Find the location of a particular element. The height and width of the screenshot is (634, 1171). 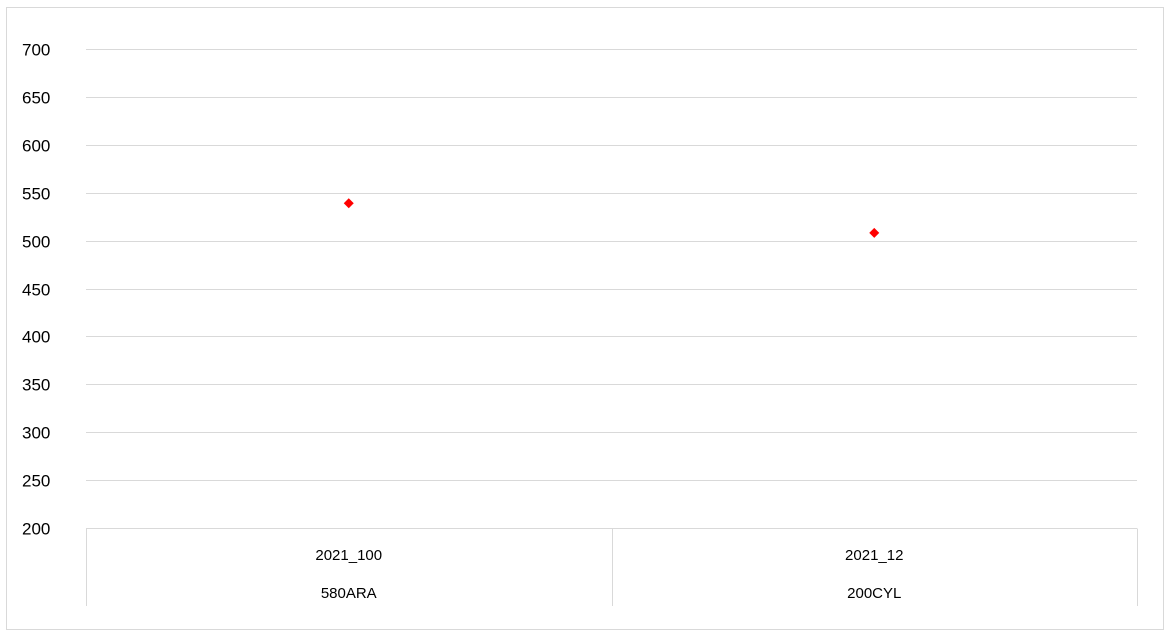

y-tick-label: 550 is located at coordinates (36, 194).